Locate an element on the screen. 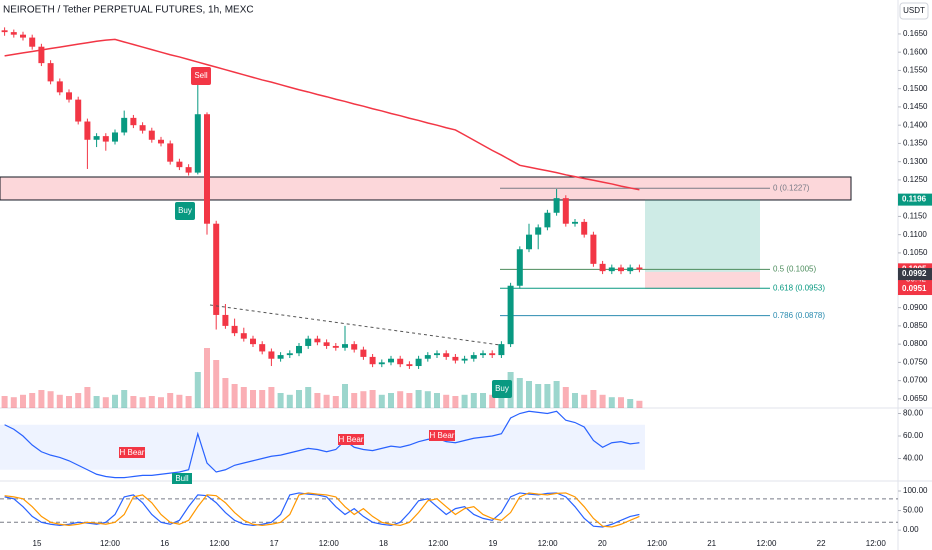 This screenshot has height=550, width=932. currency: USDT is located at coordinates (914, 10).